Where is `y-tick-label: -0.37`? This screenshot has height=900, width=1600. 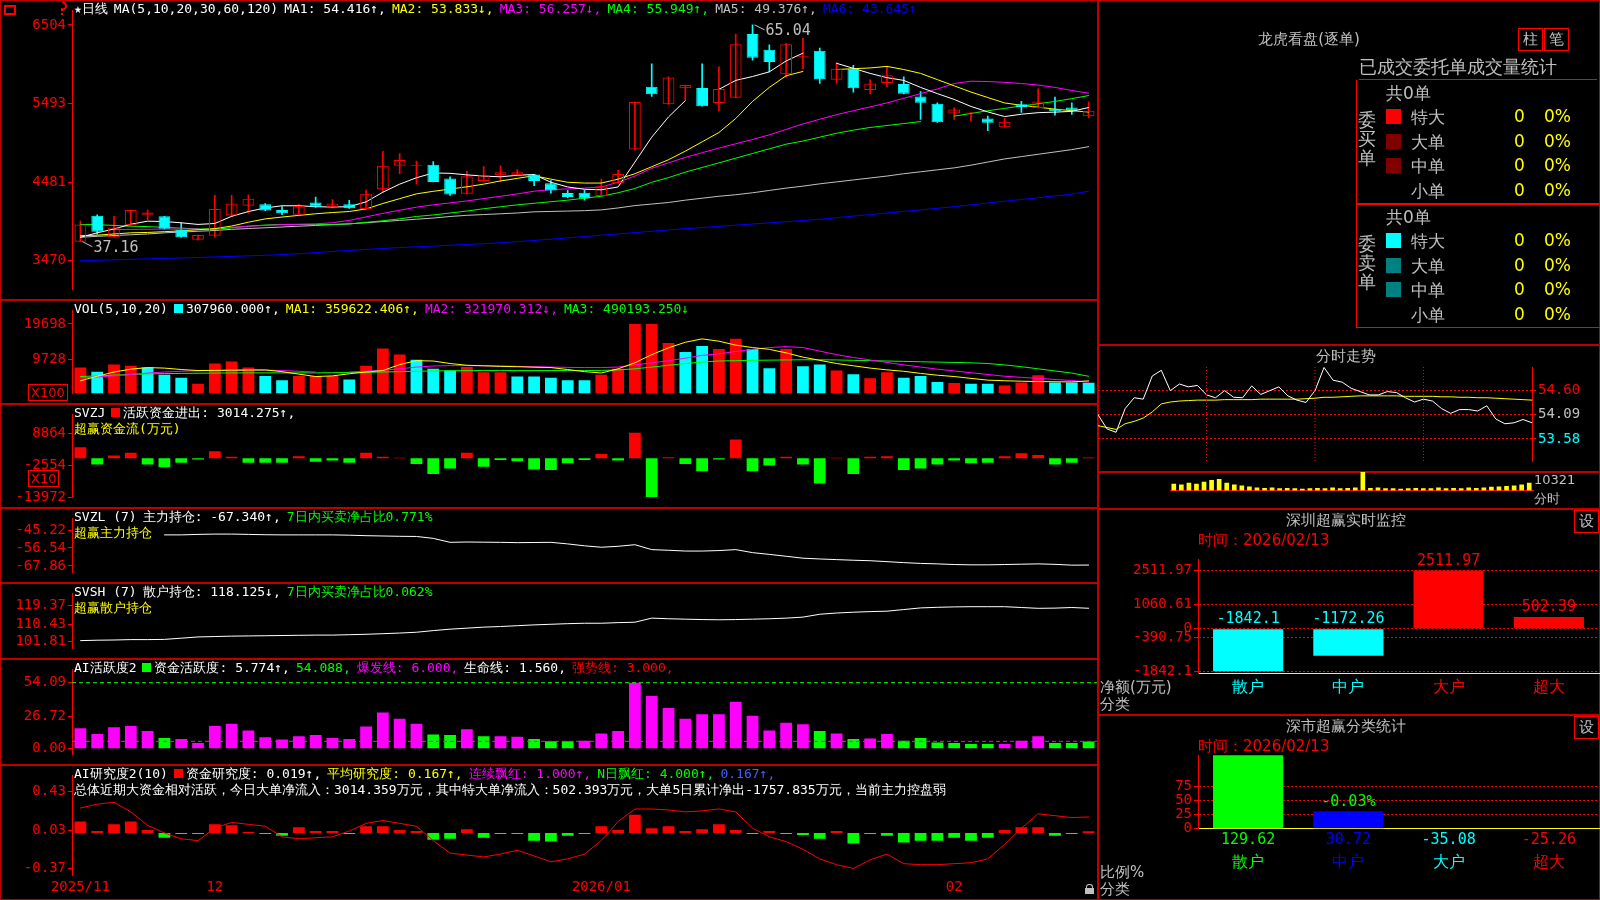
y-tick-label: -0.37 is located at coordinates (44, 867).